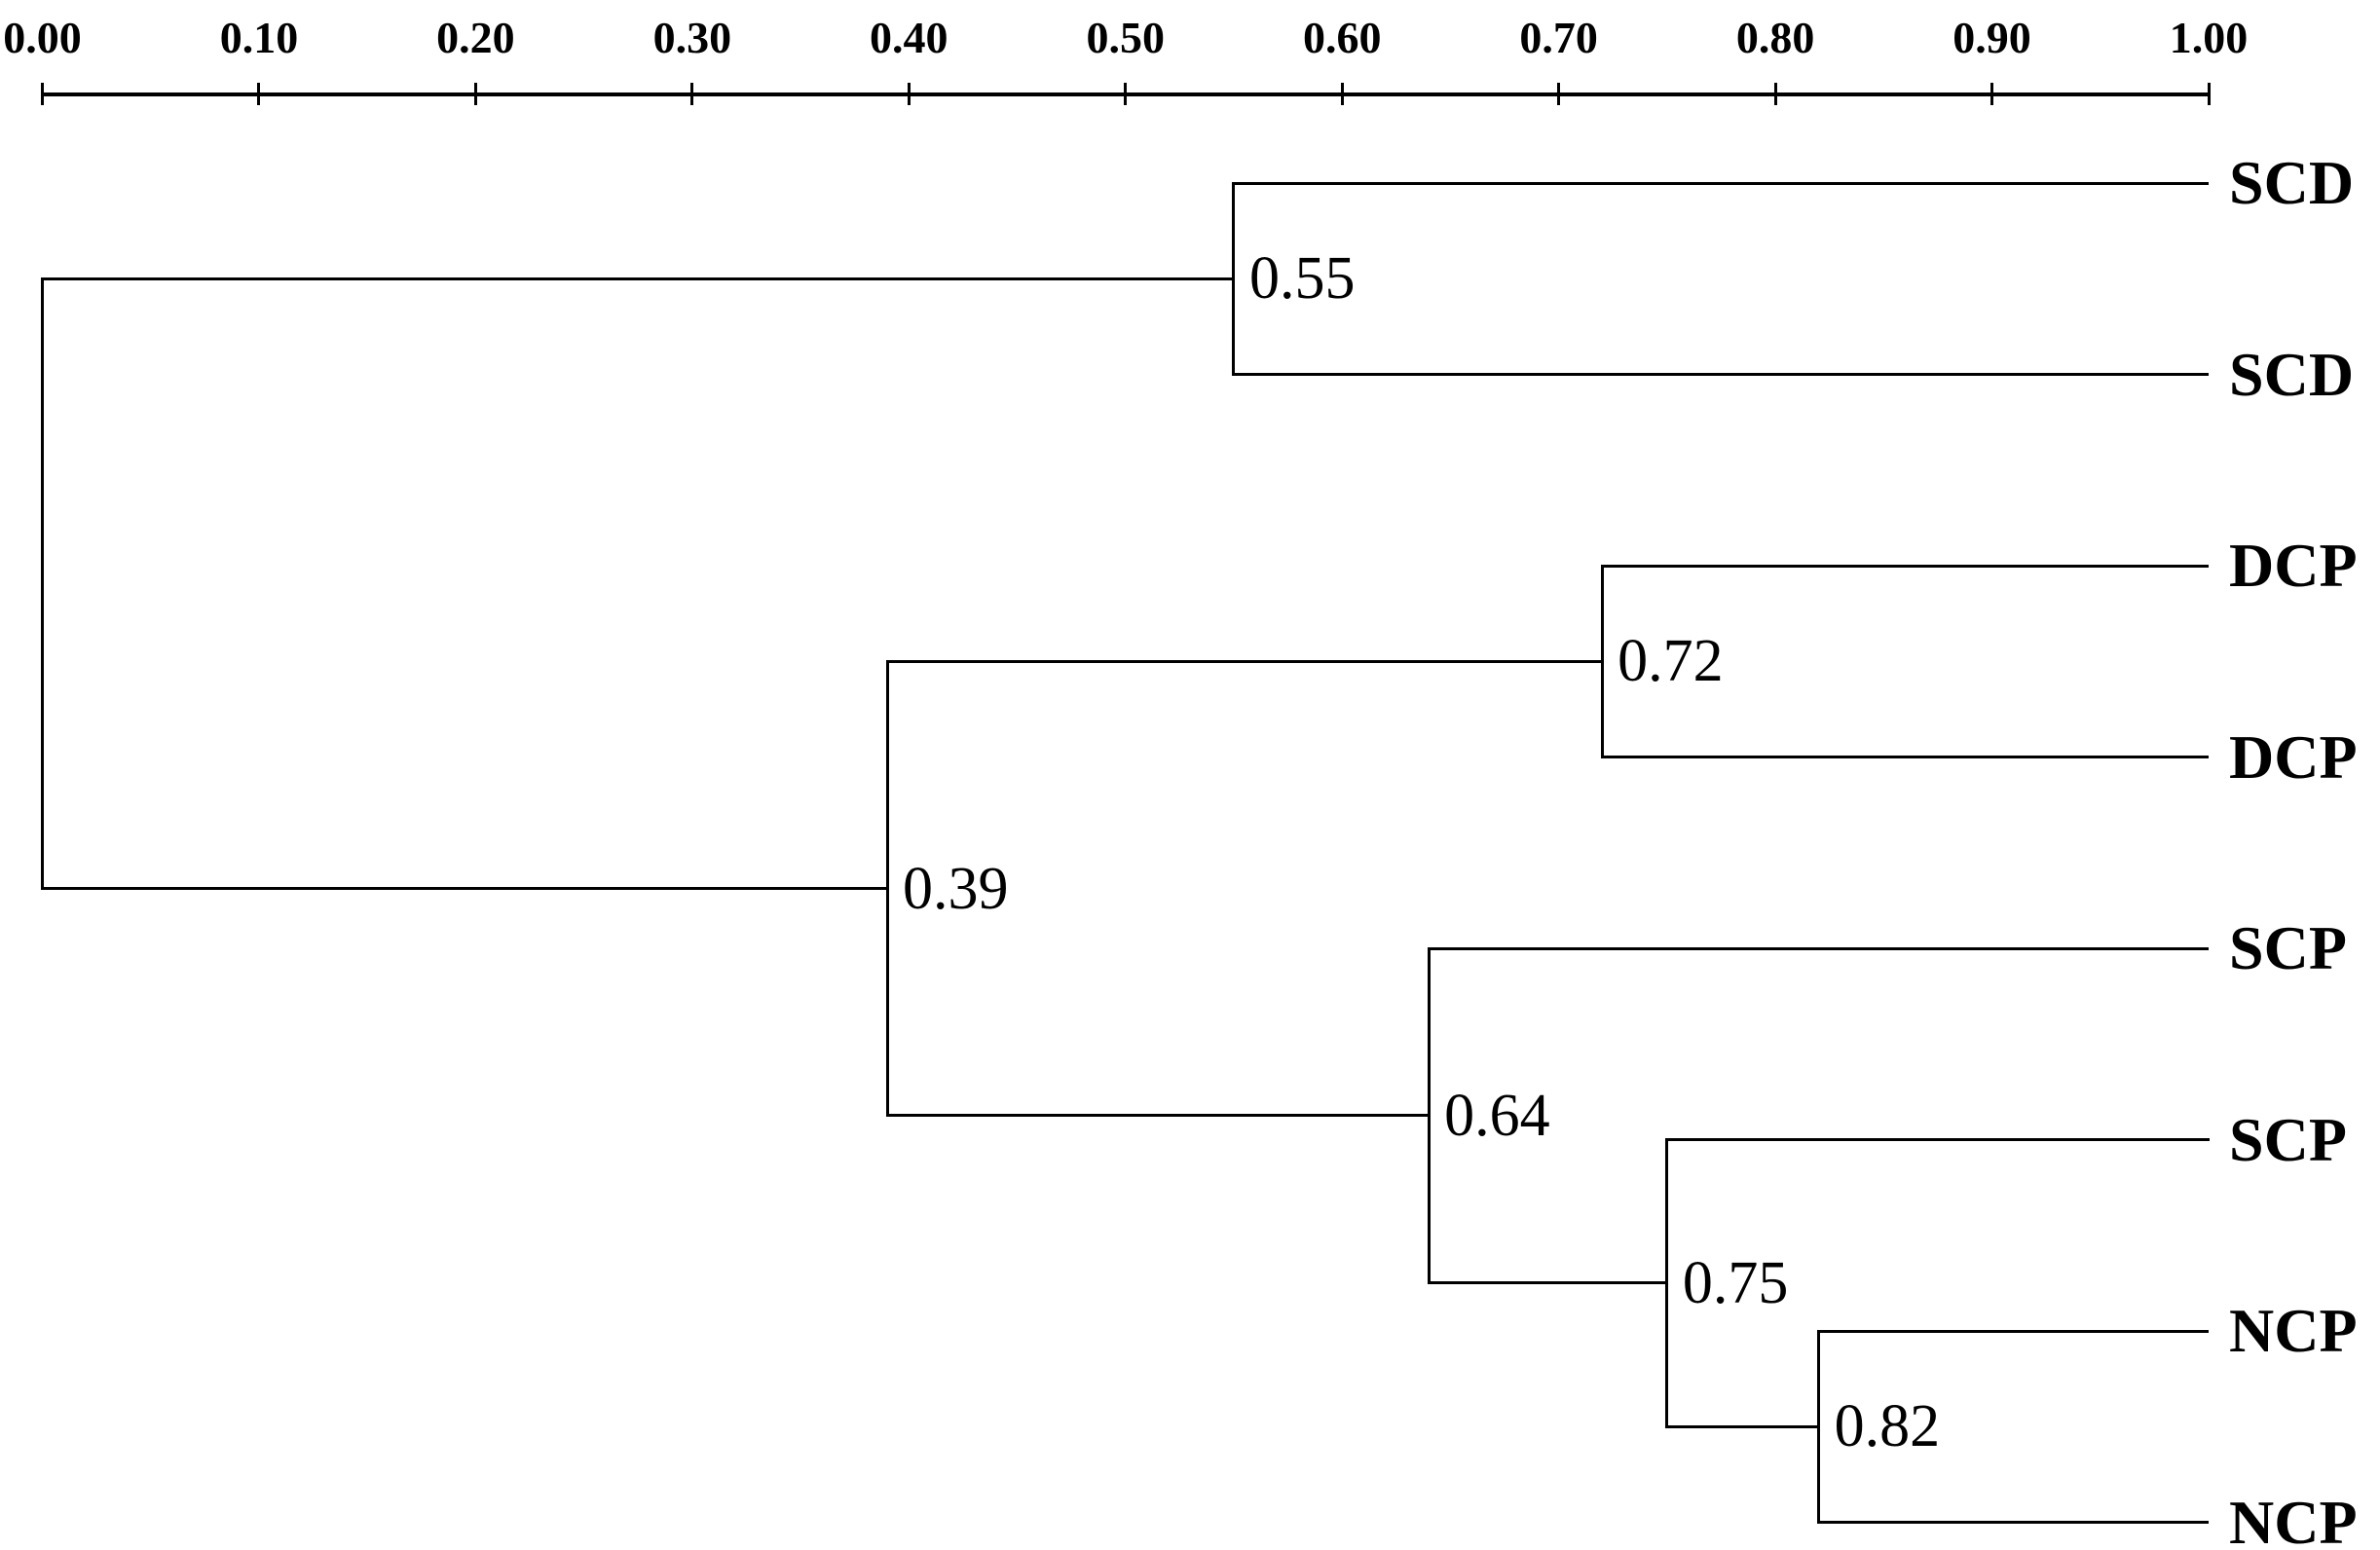 The width and height of the screenshot is (2380, 1550). I want to click on axis-tick-label: 0.90, so click(1991, 37).